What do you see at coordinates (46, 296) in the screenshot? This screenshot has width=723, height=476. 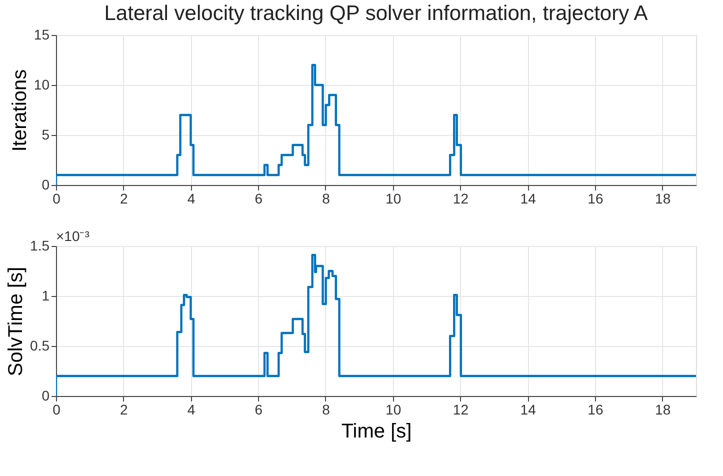 I see `y-tick-label: 1` at bounding box center [46, 296].